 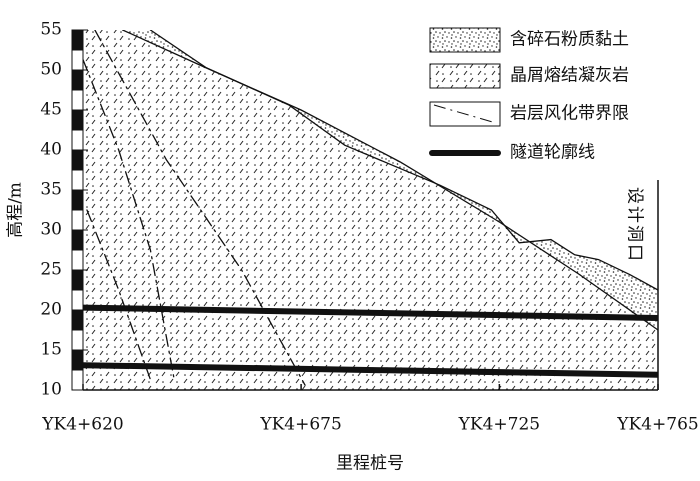 I want to click on y-tick-label: 45, so click(x=51, y=110).